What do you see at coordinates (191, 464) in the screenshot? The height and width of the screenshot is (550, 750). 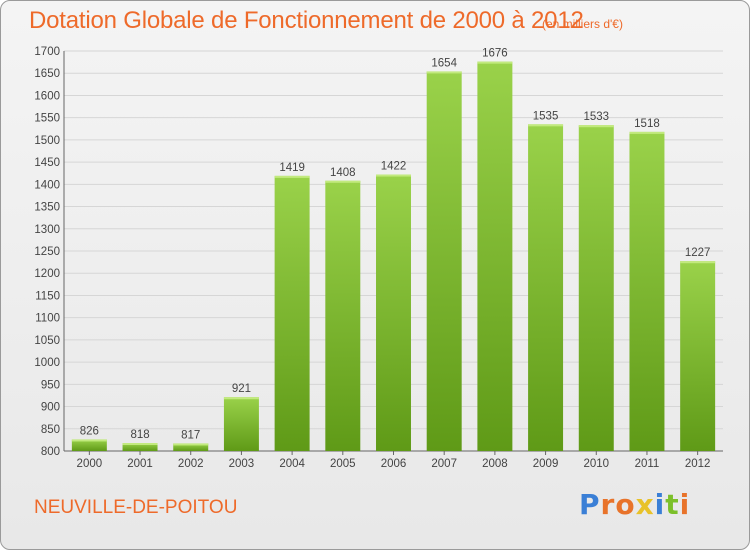 I see `x-tick-label: 2002` at bounding box center [191, 464].